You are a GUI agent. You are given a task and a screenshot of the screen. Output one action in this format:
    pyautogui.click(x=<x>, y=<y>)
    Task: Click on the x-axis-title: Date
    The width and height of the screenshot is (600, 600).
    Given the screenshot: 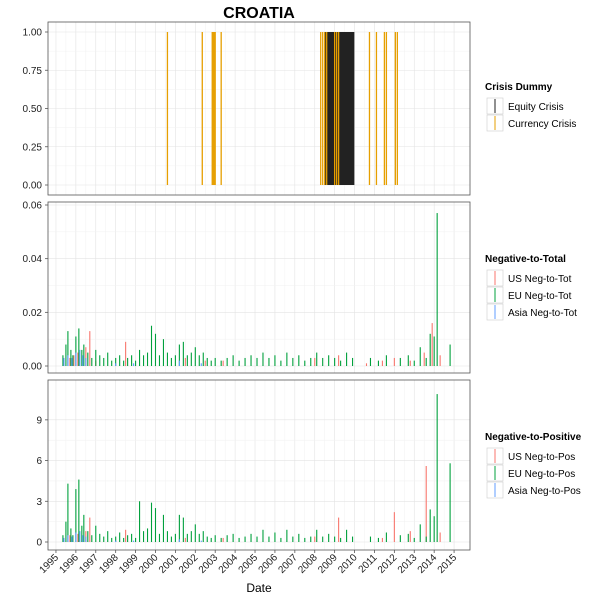 What is the action you would take?
    pyautogui.click(x=259, y=588)
    